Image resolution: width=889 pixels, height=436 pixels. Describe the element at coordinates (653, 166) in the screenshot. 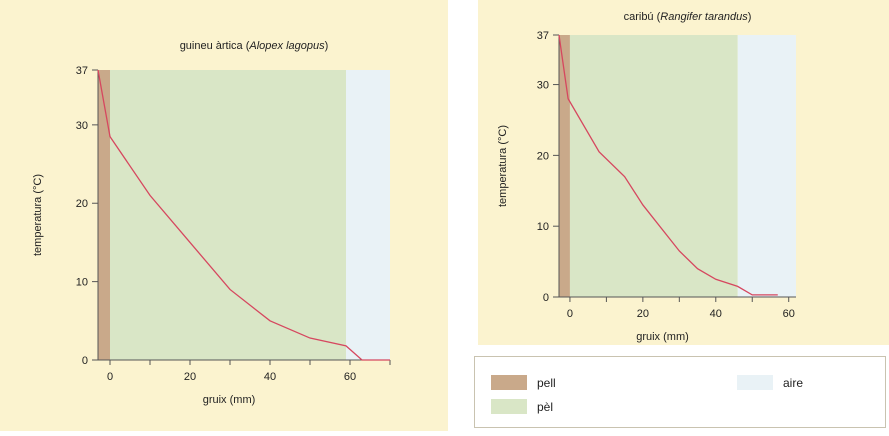

I see `zone-pel` at that location.